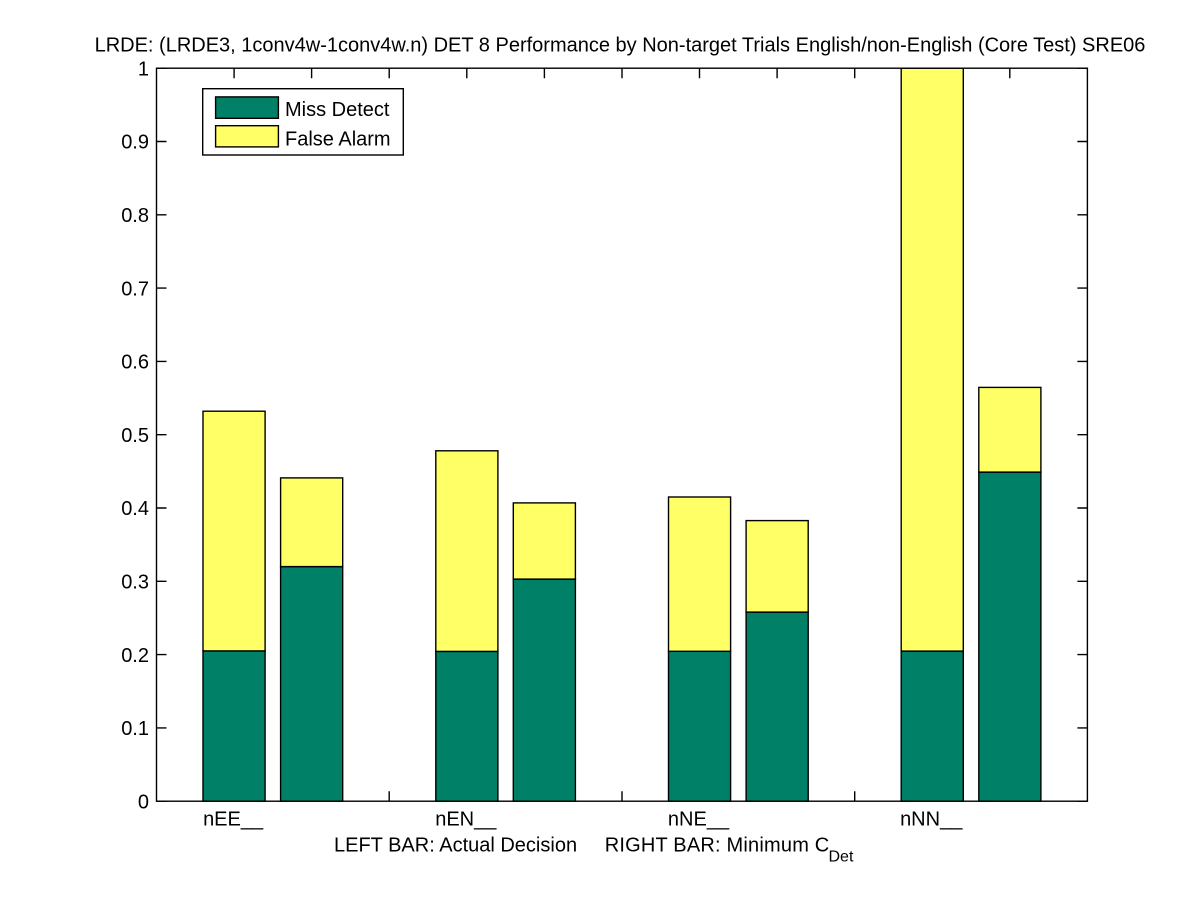 Image resolution: width=1201 pixels, height=900 pixels. Describe the element at coordinates (233, 819) in the screenshot. I see `svg-text: nEE__` at that location.